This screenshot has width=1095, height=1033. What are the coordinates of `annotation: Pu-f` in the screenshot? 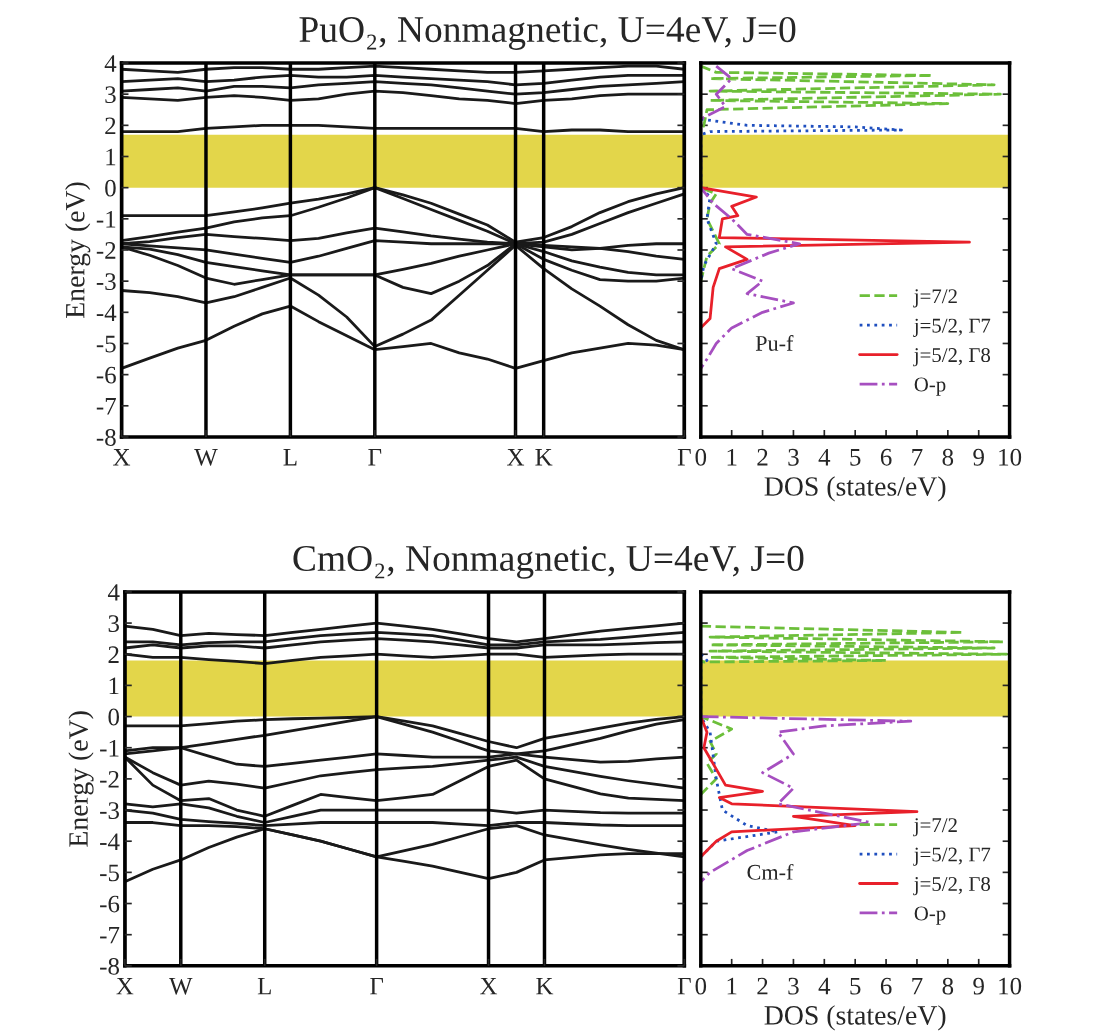 It's located at (774, 343).